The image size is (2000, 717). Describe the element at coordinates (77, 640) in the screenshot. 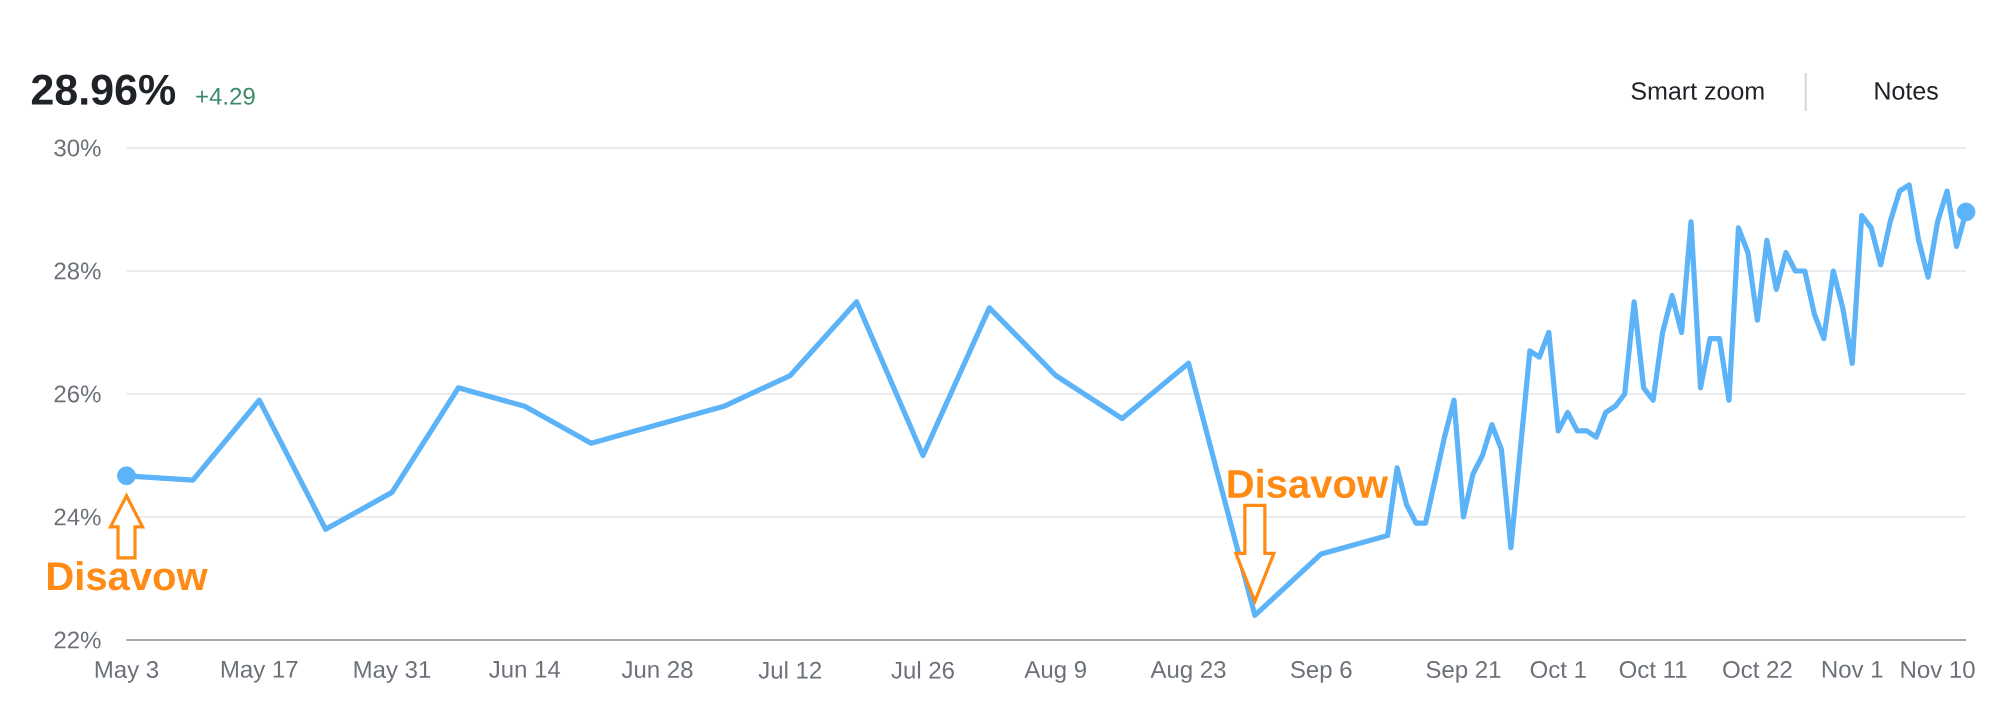

I see `y-tick-label: 22%` at that location.